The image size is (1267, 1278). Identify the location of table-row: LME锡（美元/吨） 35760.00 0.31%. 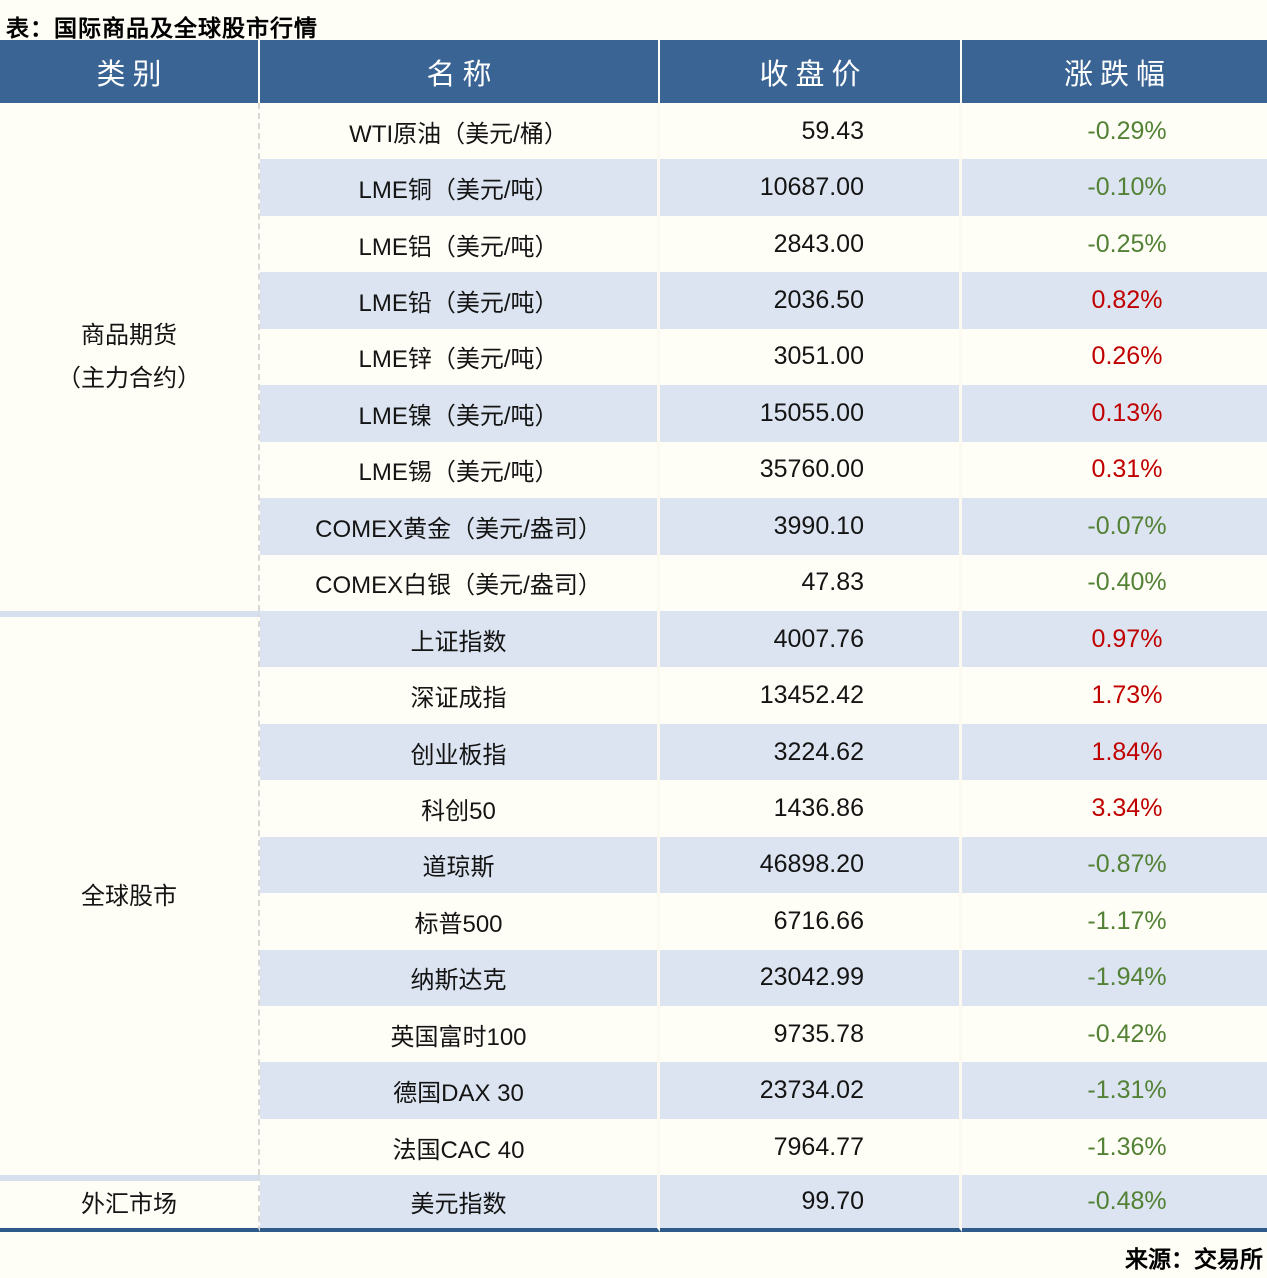
(633, 470).